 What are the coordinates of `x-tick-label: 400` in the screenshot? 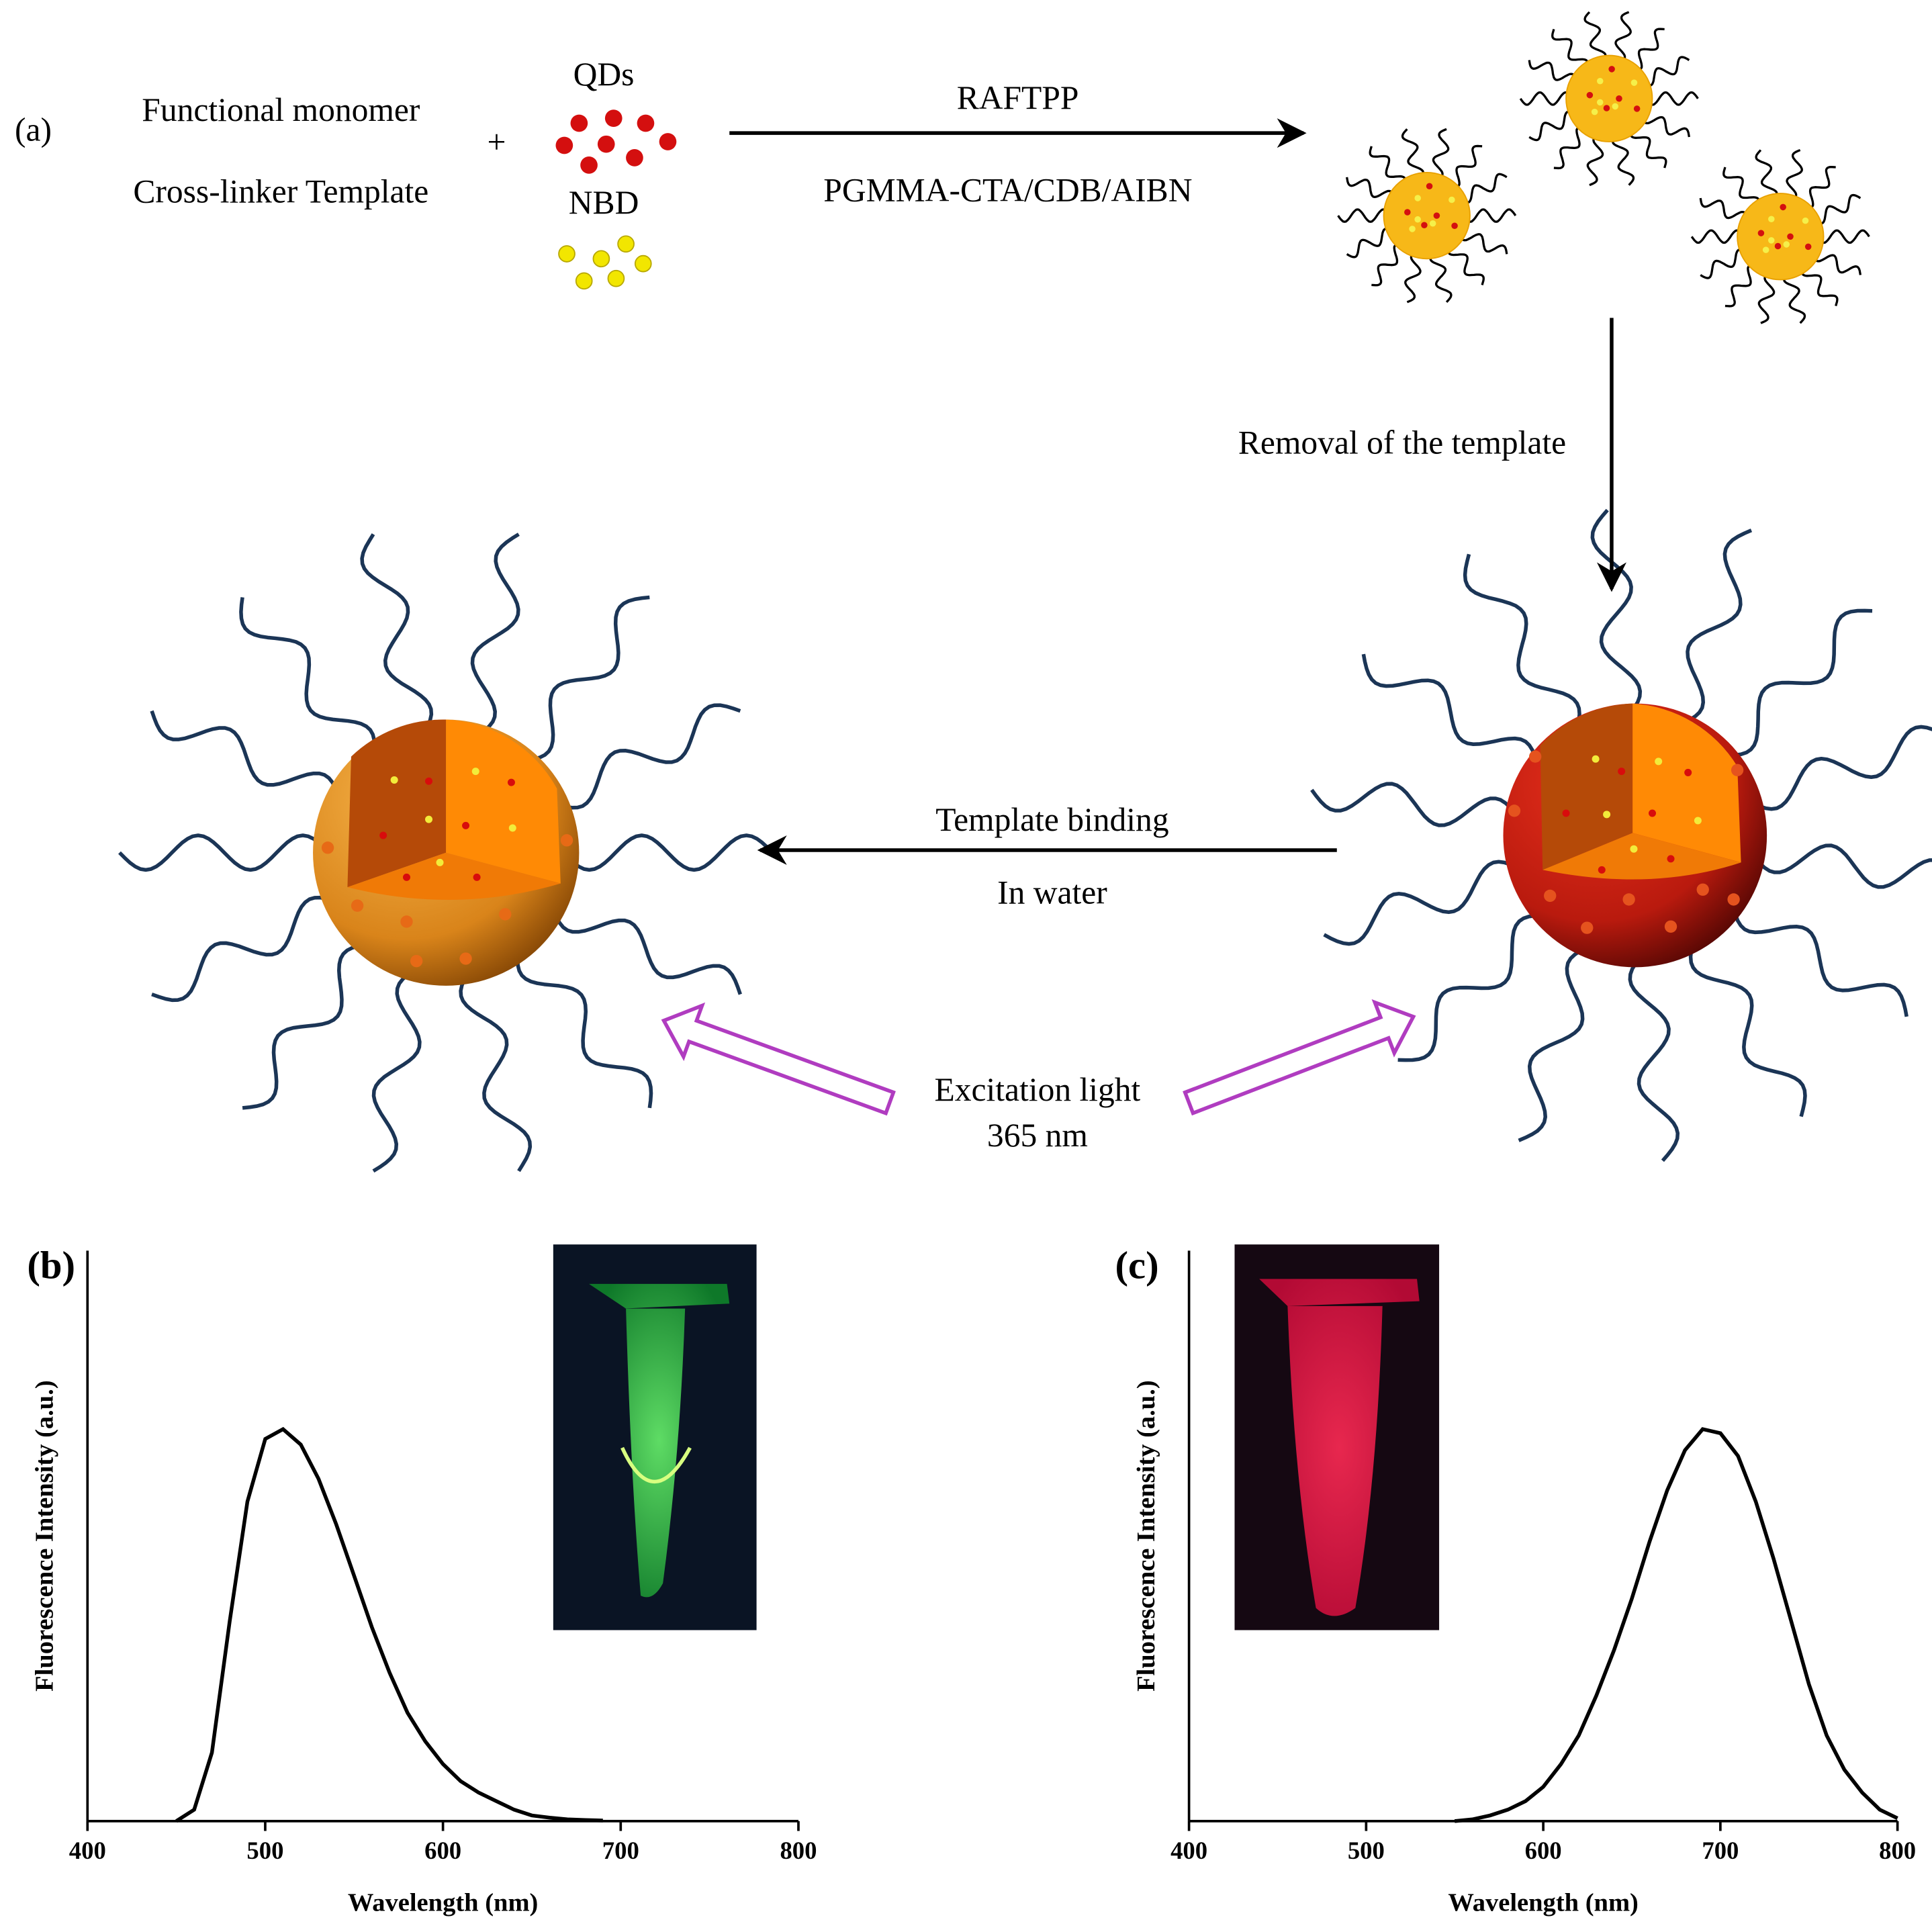 It's located at (1188, 1850).